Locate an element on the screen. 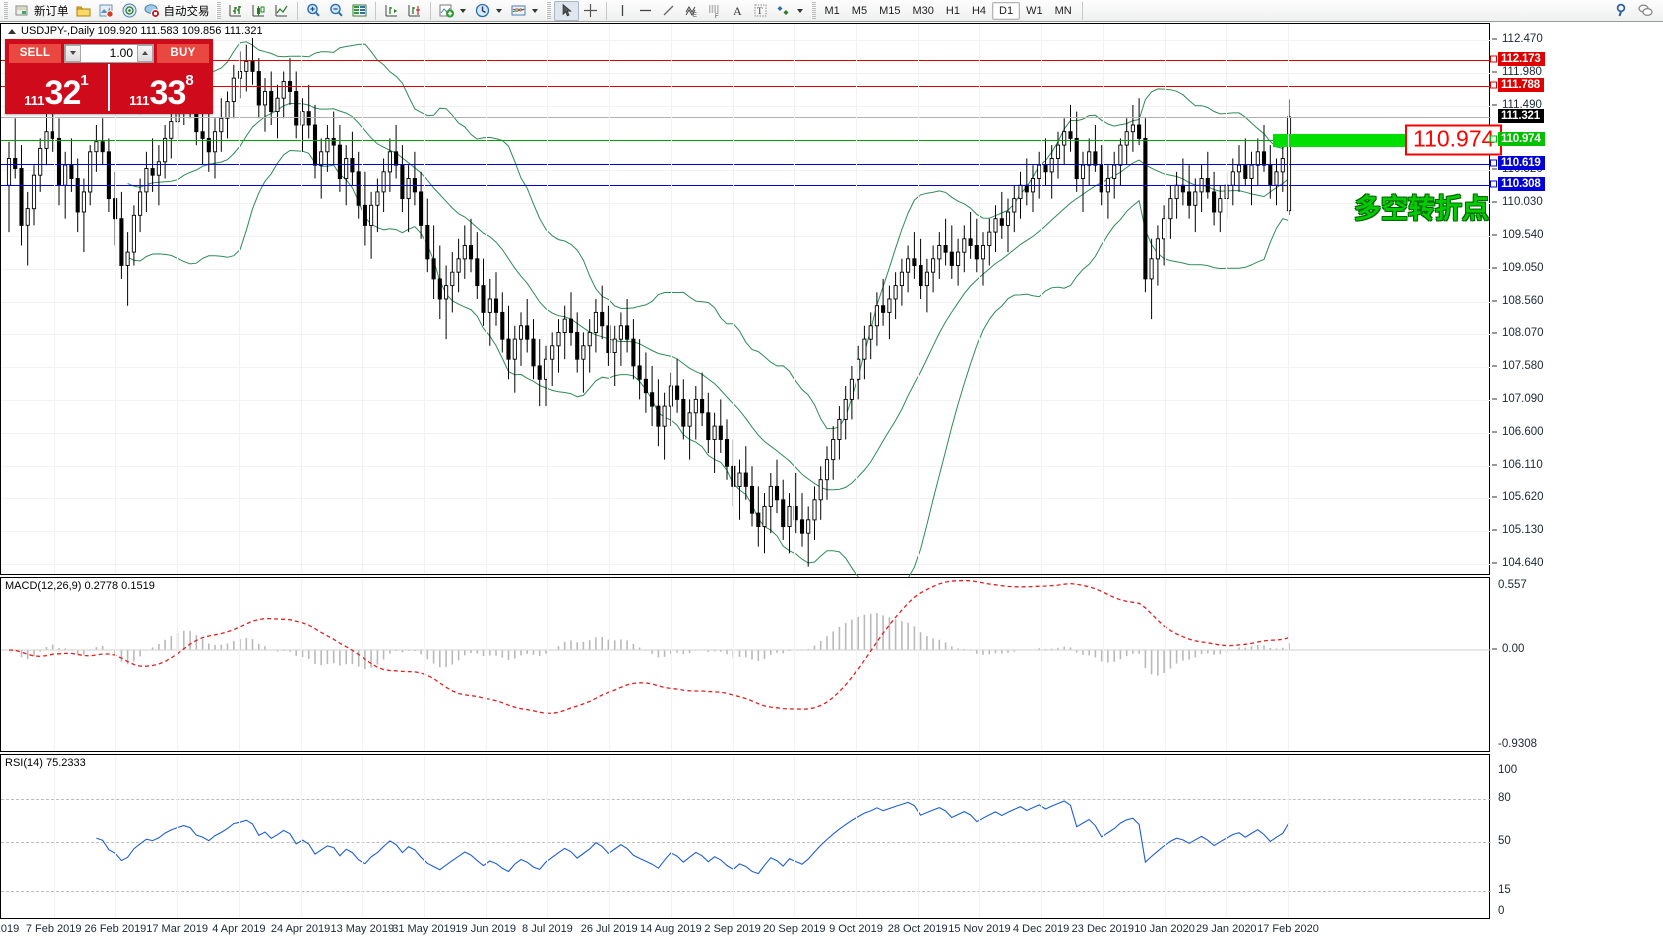 This screenshot has width=1663, height=942. crosshair-button is located at coordinates (590, 11).